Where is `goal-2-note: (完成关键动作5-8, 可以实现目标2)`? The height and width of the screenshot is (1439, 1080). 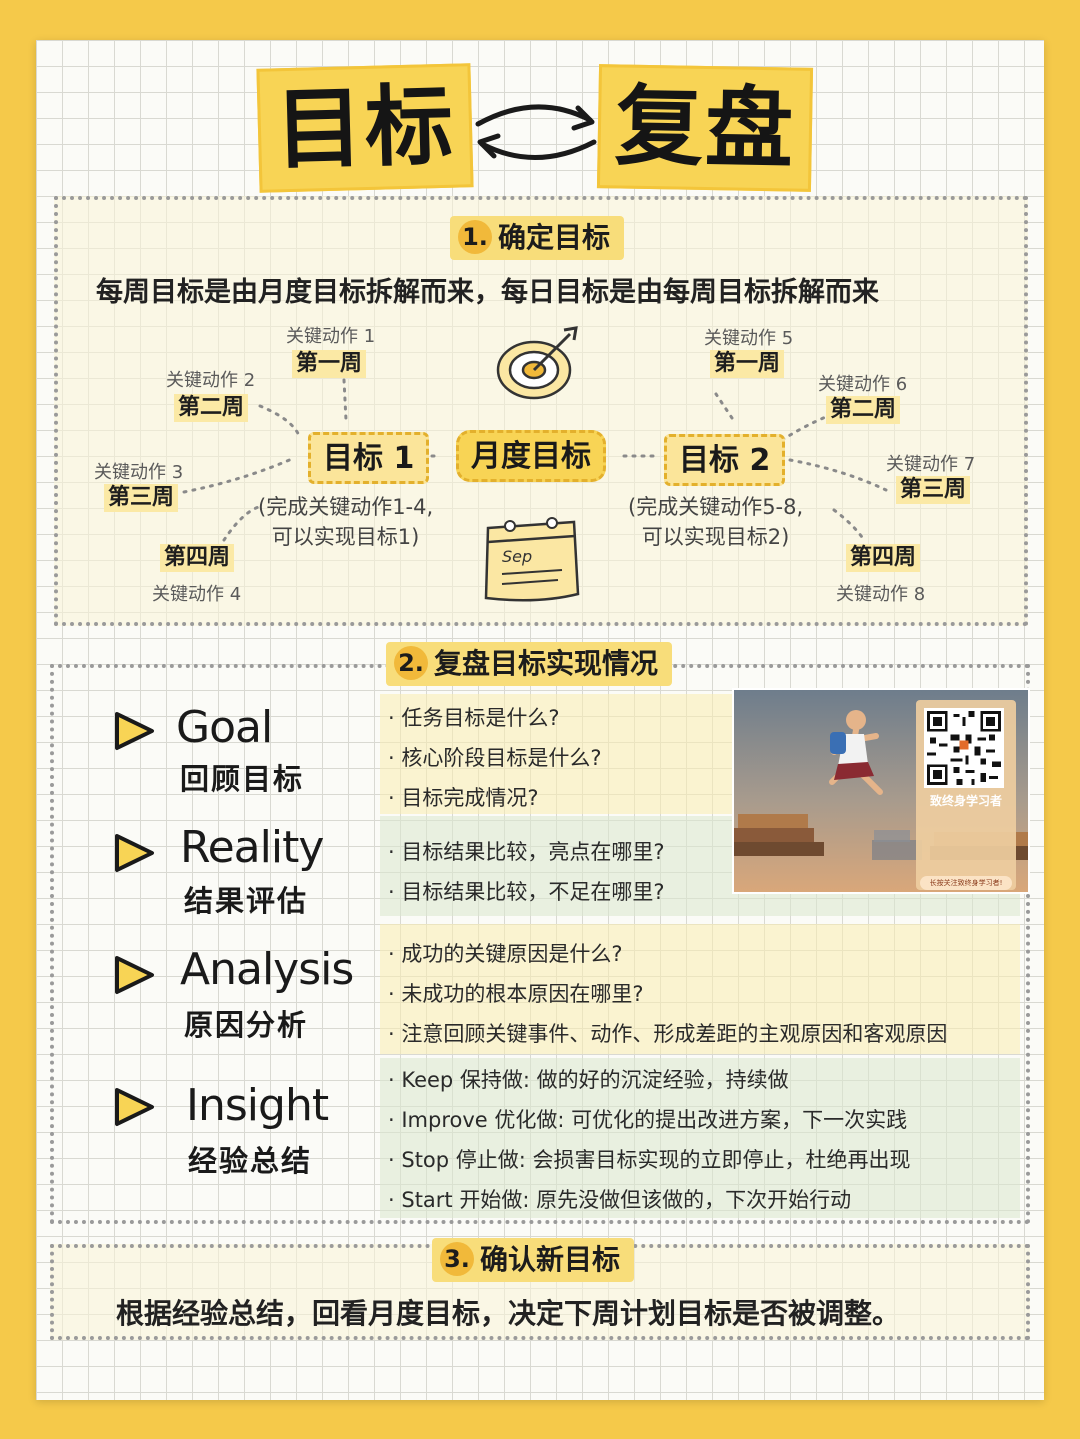
goal-2-note: (完成关键动作5-8, 可以实现目标2) is located at coordinates (715, 522).